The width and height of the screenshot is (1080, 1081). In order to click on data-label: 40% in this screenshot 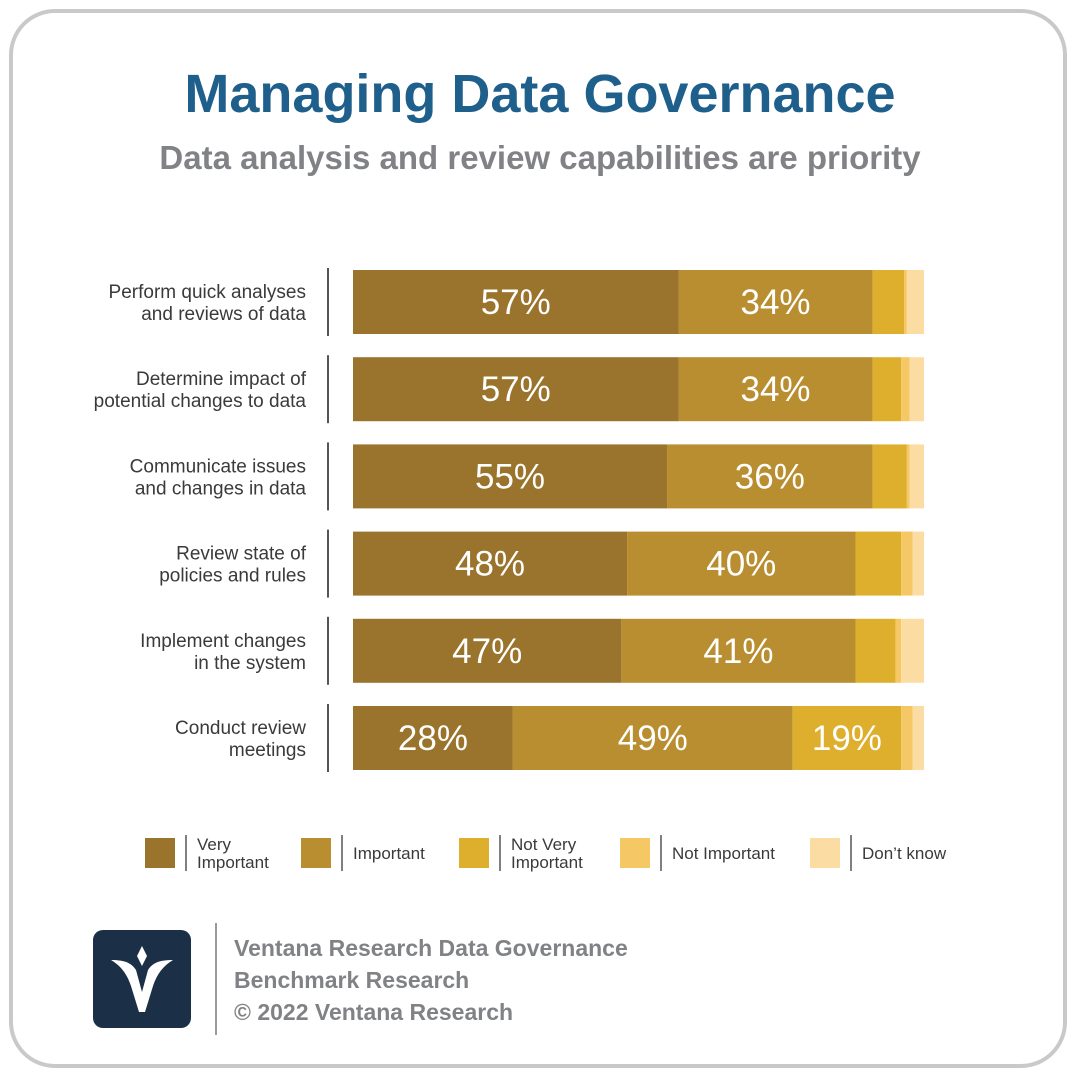, I will do `click(741, 564)`.